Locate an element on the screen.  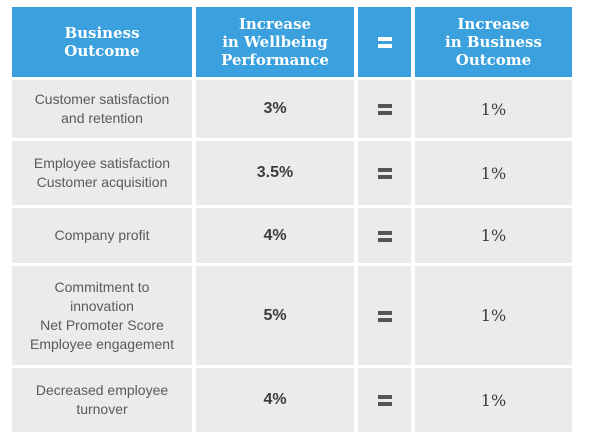
header-equals-cell is located at coordinates (384, 42).